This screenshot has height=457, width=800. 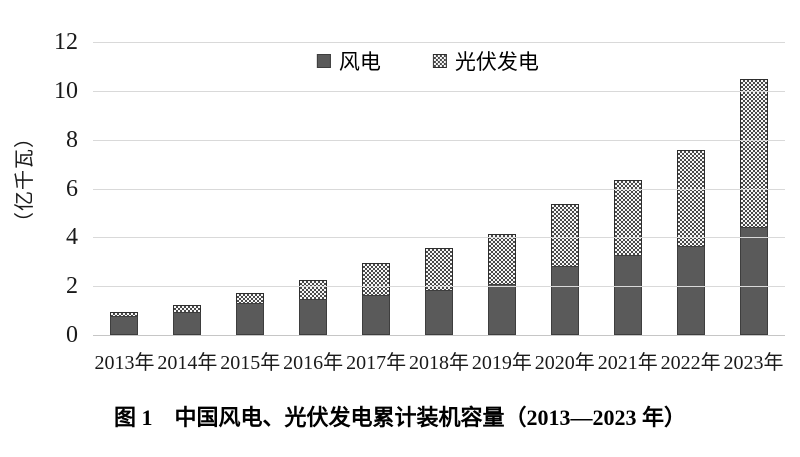 I want to click on y-tick-label: 0, so click(x=72, y=335).